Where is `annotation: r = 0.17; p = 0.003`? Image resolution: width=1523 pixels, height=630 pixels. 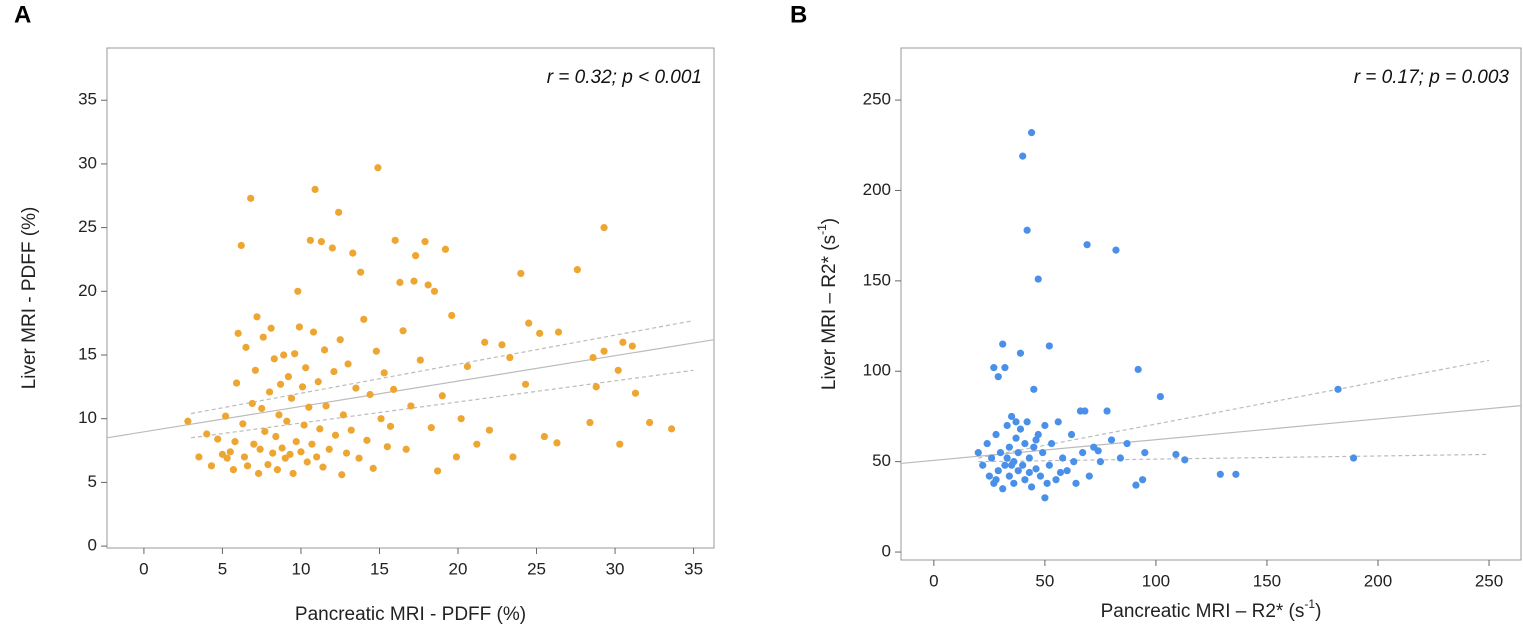
annotation: r = 0.17; p = 0.003 is located at coordinates (1432, 77).